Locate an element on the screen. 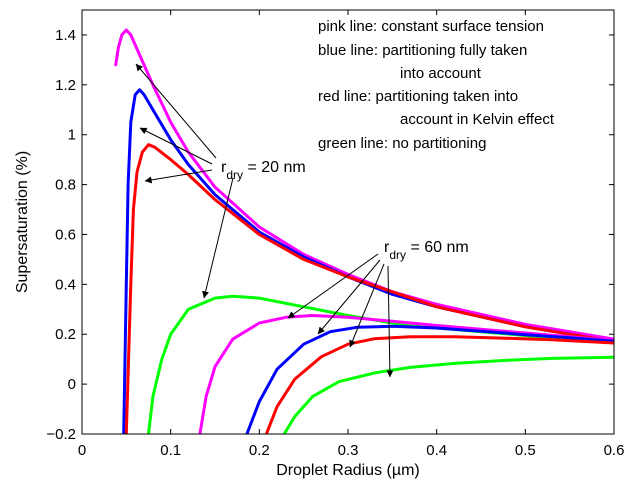  y-axis-title: Supersaturation (%) is located at coordinates (22, 222).